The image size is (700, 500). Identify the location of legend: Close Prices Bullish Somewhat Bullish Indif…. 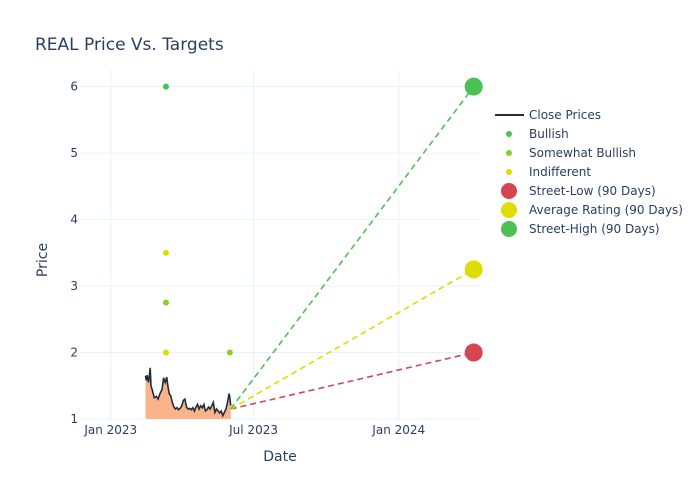
(589, 172).